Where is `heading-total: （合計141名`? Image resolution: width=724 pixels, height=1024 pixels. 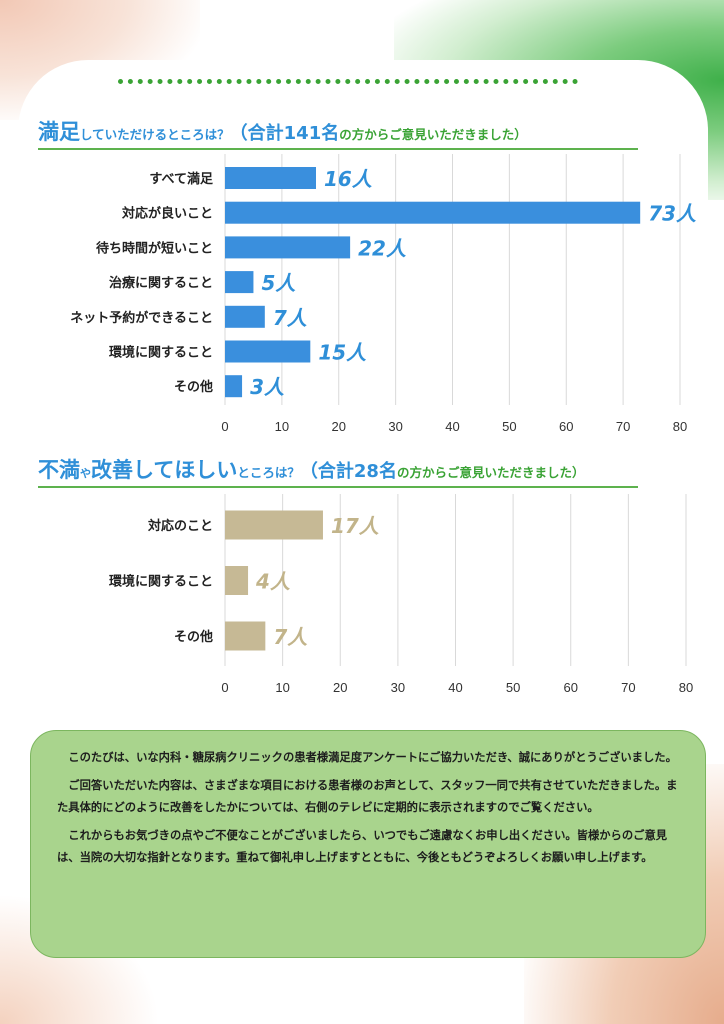
heading-total: （合計141名 is located at coordinates (284, 133).